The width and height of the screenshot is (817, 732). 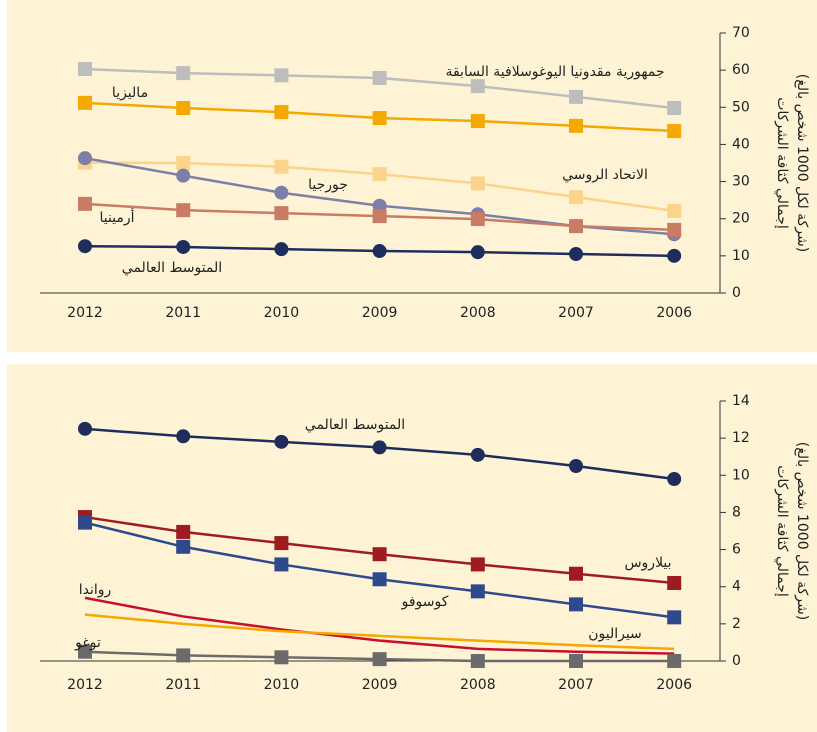 What do you see at coordinates (741, 219) in the screenshot?
I see `y-tick-label: 20` at bounding box center [741, 219].